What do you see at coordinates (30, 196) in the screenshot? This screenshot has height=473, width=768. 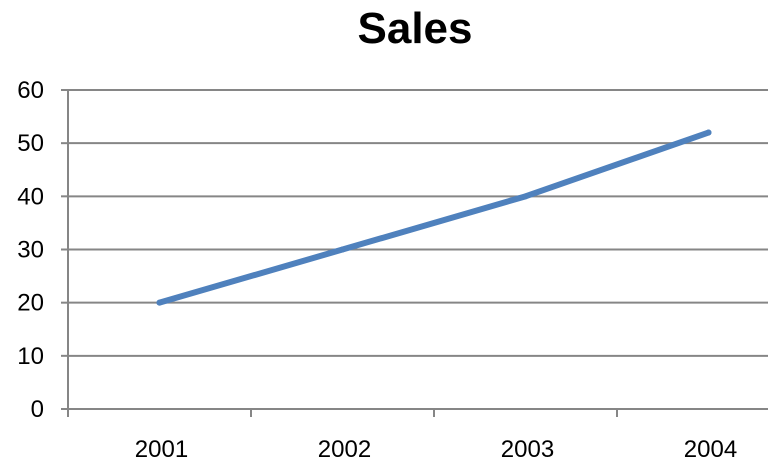 I see `y-tick-label-40: 40` at bounding box center [30, 196].